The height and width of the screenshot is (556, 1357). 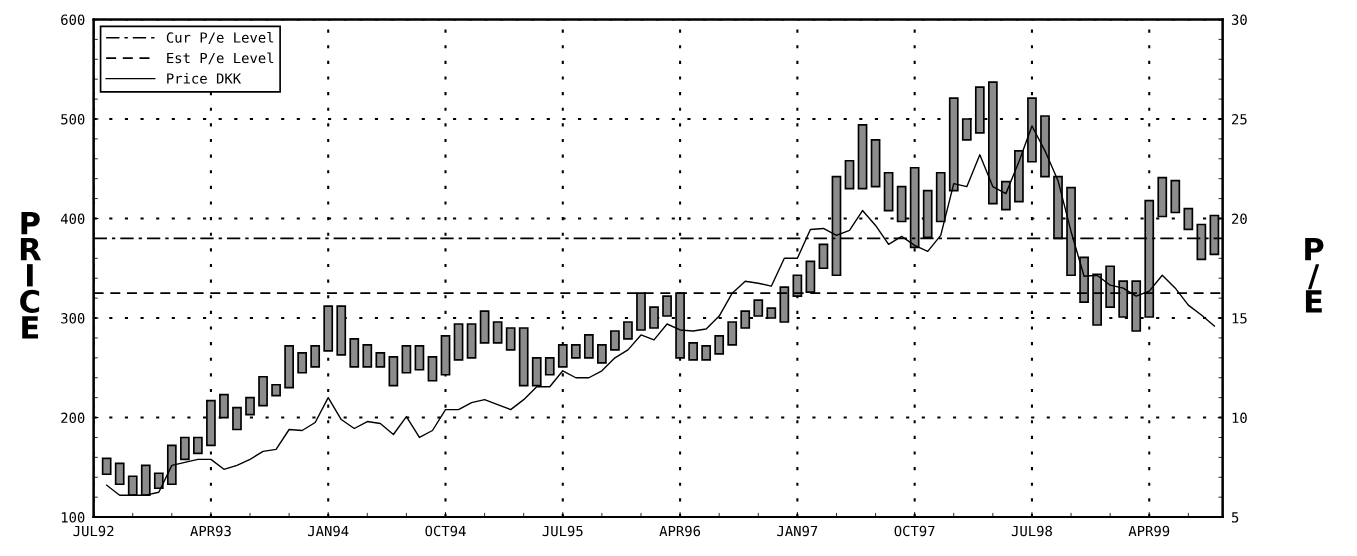 What do you see at coordinates (72, 219) in the screenshot?
I see `y-tick-label: 400` at bounding box center [72, 219].